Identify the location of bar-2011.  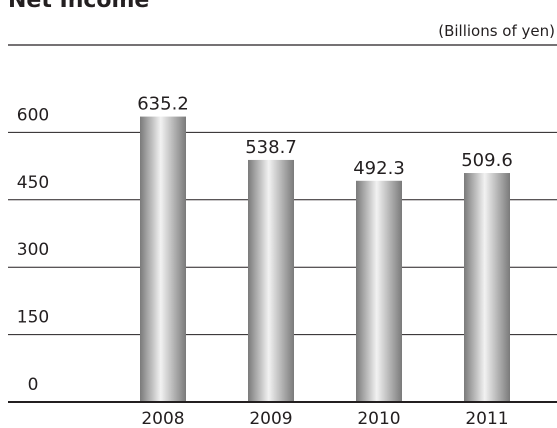
(487, 287).